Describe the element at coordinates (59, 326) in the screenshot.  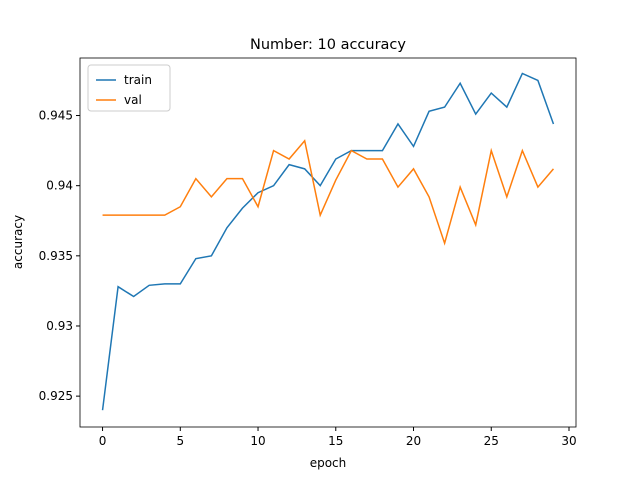
I see `y-tick-label: 0.93` at that location.